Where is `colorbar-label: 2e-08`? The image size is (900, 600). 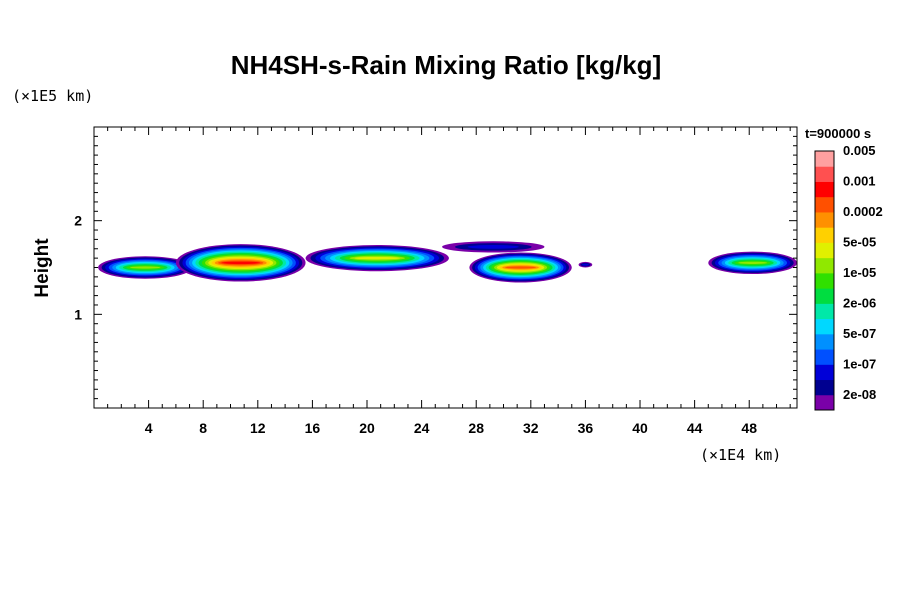 colorbar-label: 2e-08 is located at coordinates (859, 394).